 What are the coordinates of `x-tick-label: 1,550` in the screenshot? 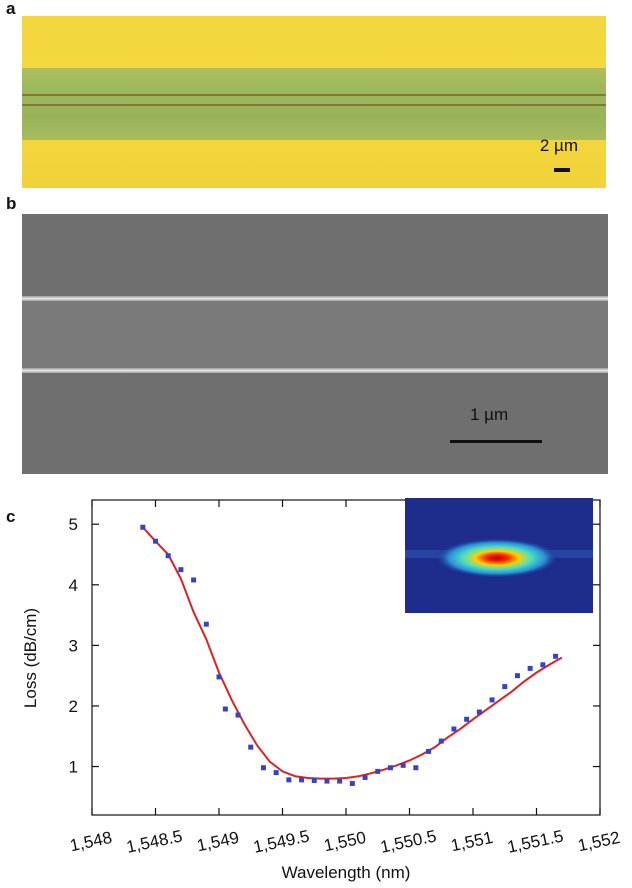 It's located at (345, 841).